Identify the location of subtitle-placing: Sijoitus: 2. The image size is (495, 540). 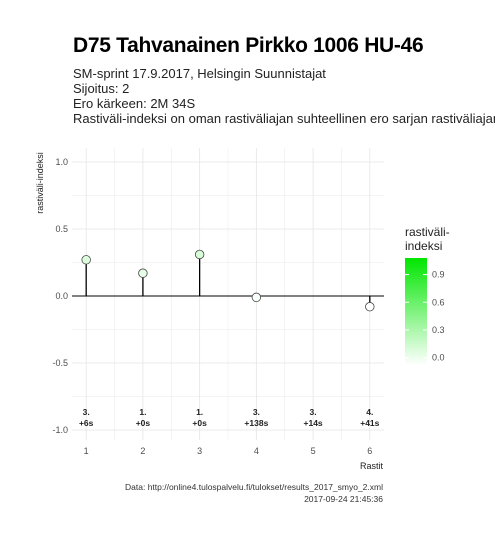
(101, 88).